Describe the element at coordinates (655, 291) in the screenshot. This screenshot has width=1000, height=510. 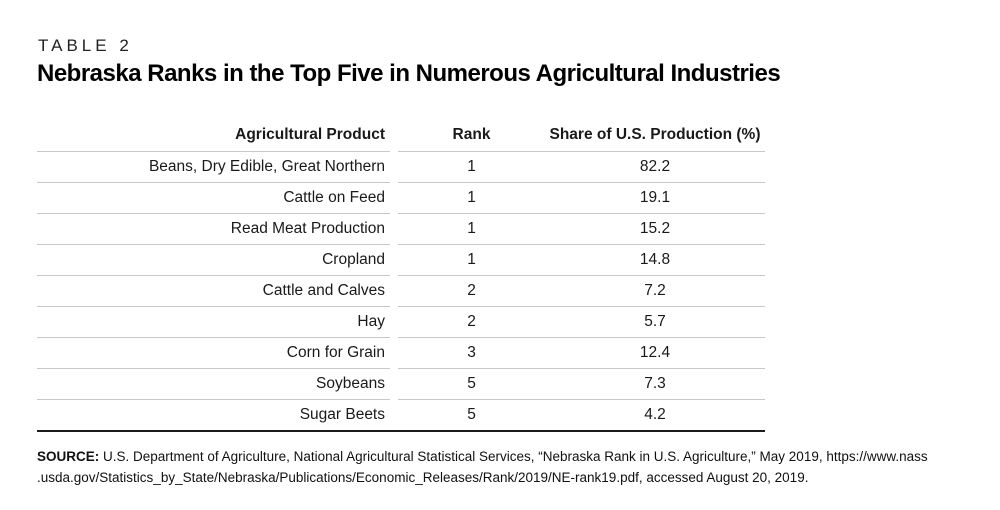
I see `share-cell: 7.2` at that location.